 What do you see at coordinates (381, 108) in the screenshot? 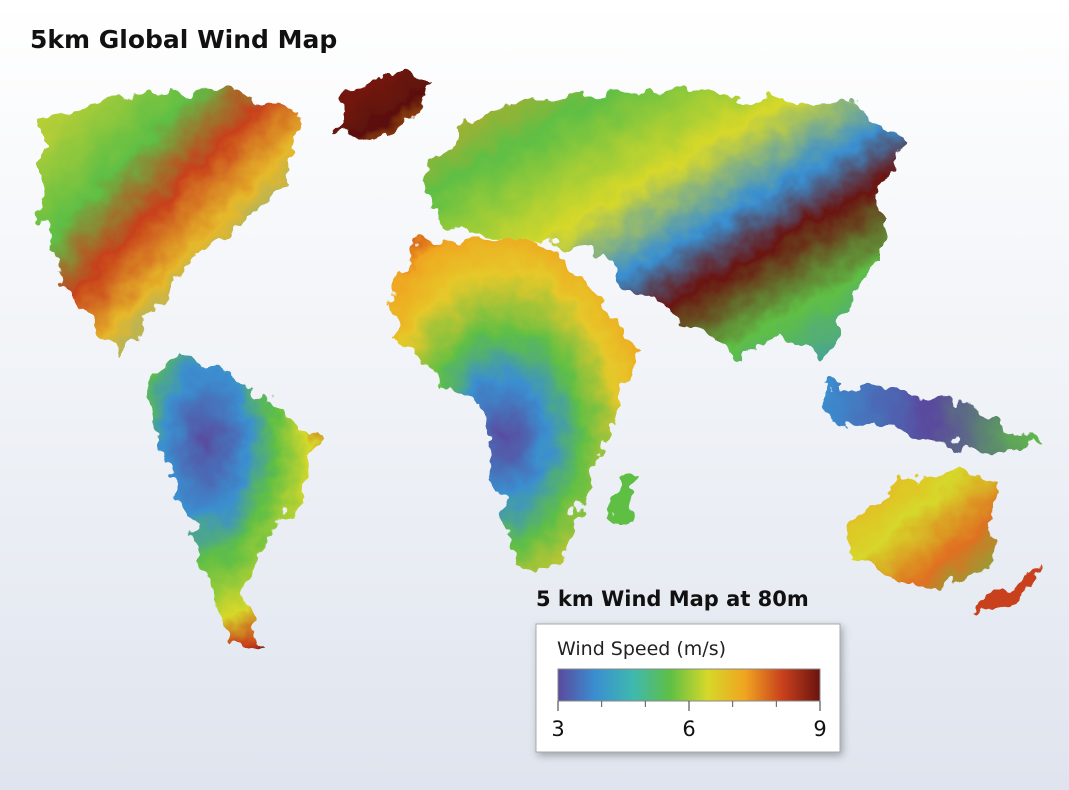
I see `greenland` at bounding box center [381, 108].